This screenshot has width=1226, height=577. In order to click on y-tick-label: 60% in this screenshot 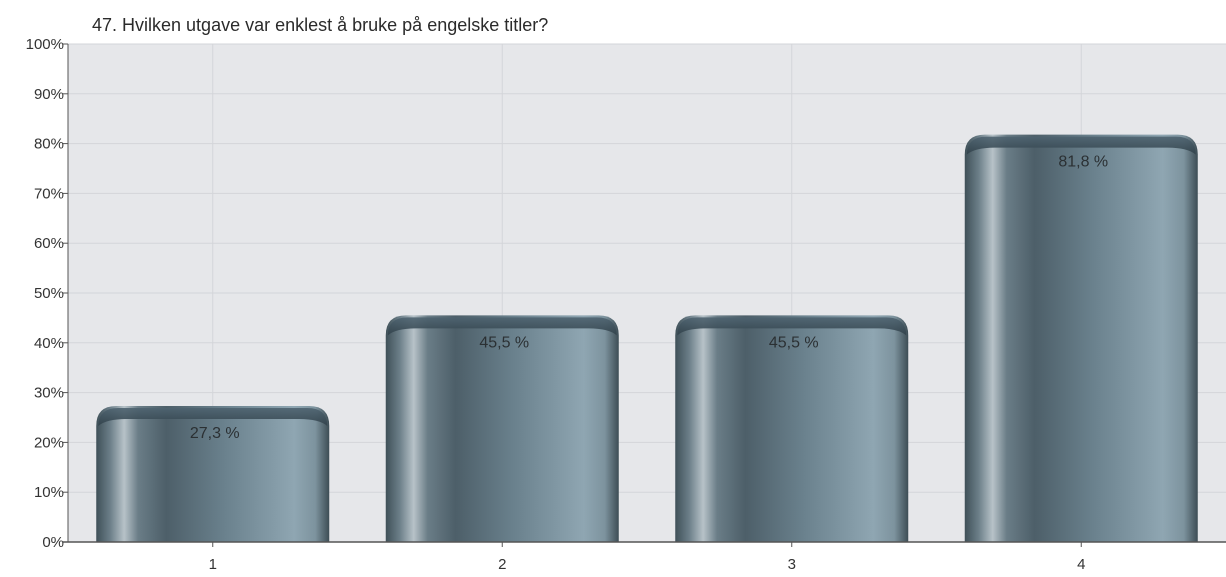, I will do `click(49, 243)`.